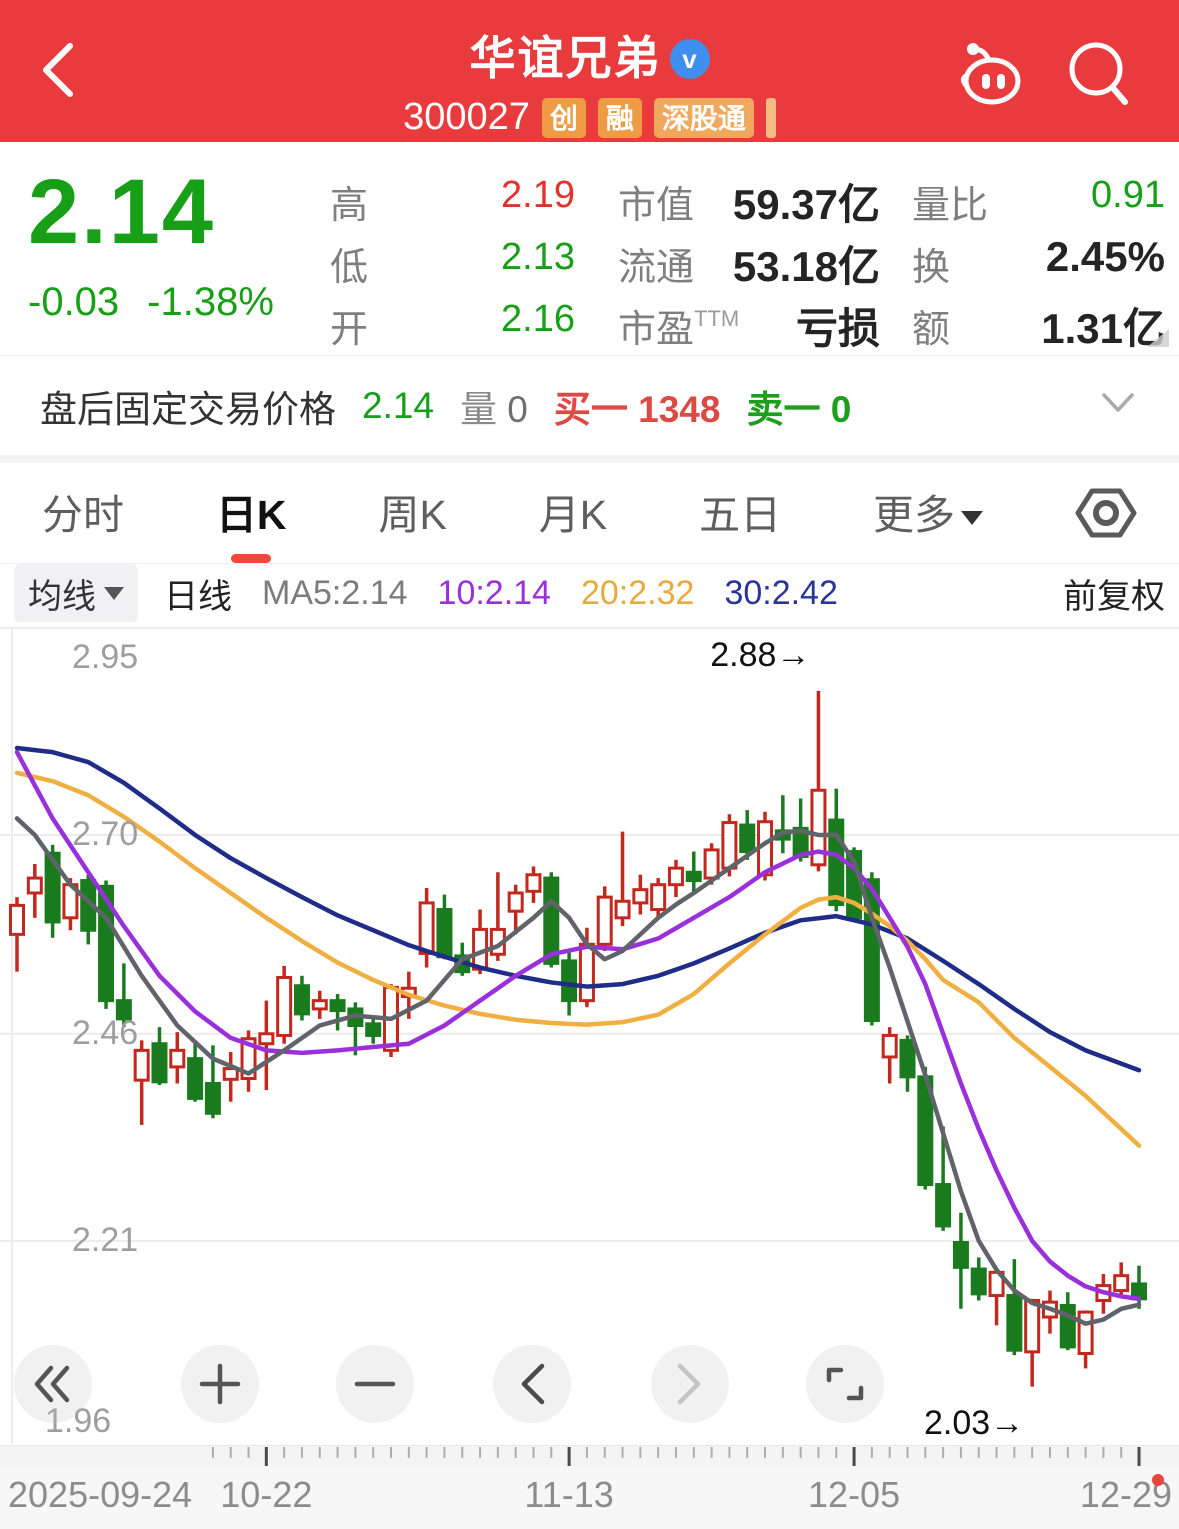  What do you see at coordinates (1128, 195) in the screenshot?
I see `stat-volratio-value: 0.91` at bounding box center [1128, 195].